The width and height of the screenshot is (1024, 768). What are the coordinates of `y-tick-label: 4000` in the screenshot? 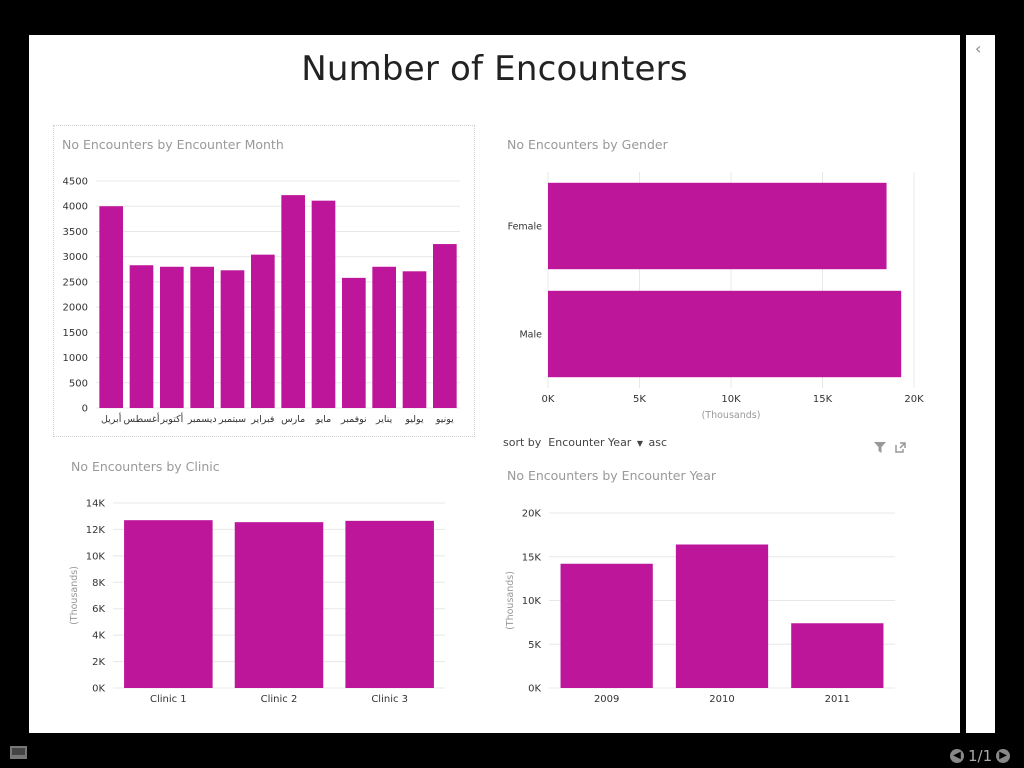 It's located at (75, 207).